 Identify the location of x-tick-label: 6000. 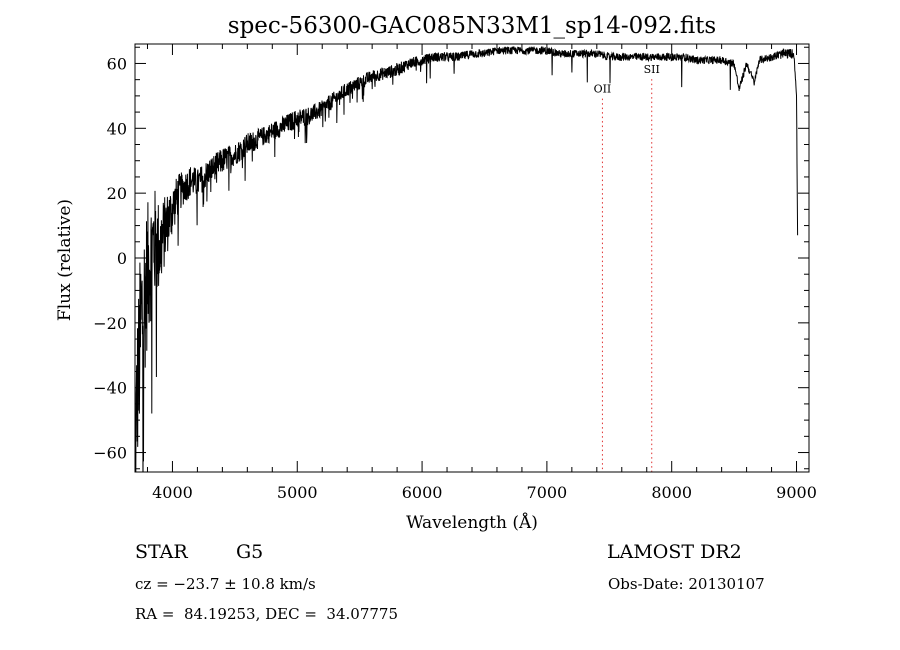
(422, 492).